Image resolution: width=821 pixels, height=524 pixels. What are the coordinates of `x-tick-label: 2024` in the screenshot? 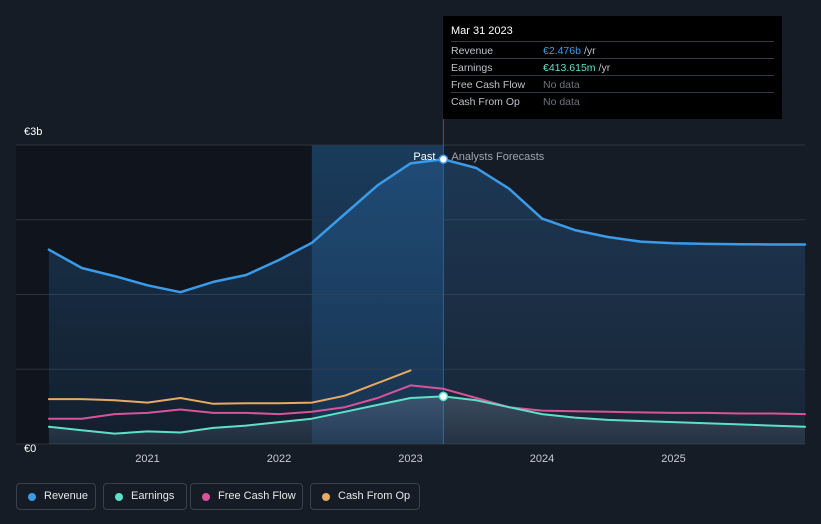 It's located at (542, 459).